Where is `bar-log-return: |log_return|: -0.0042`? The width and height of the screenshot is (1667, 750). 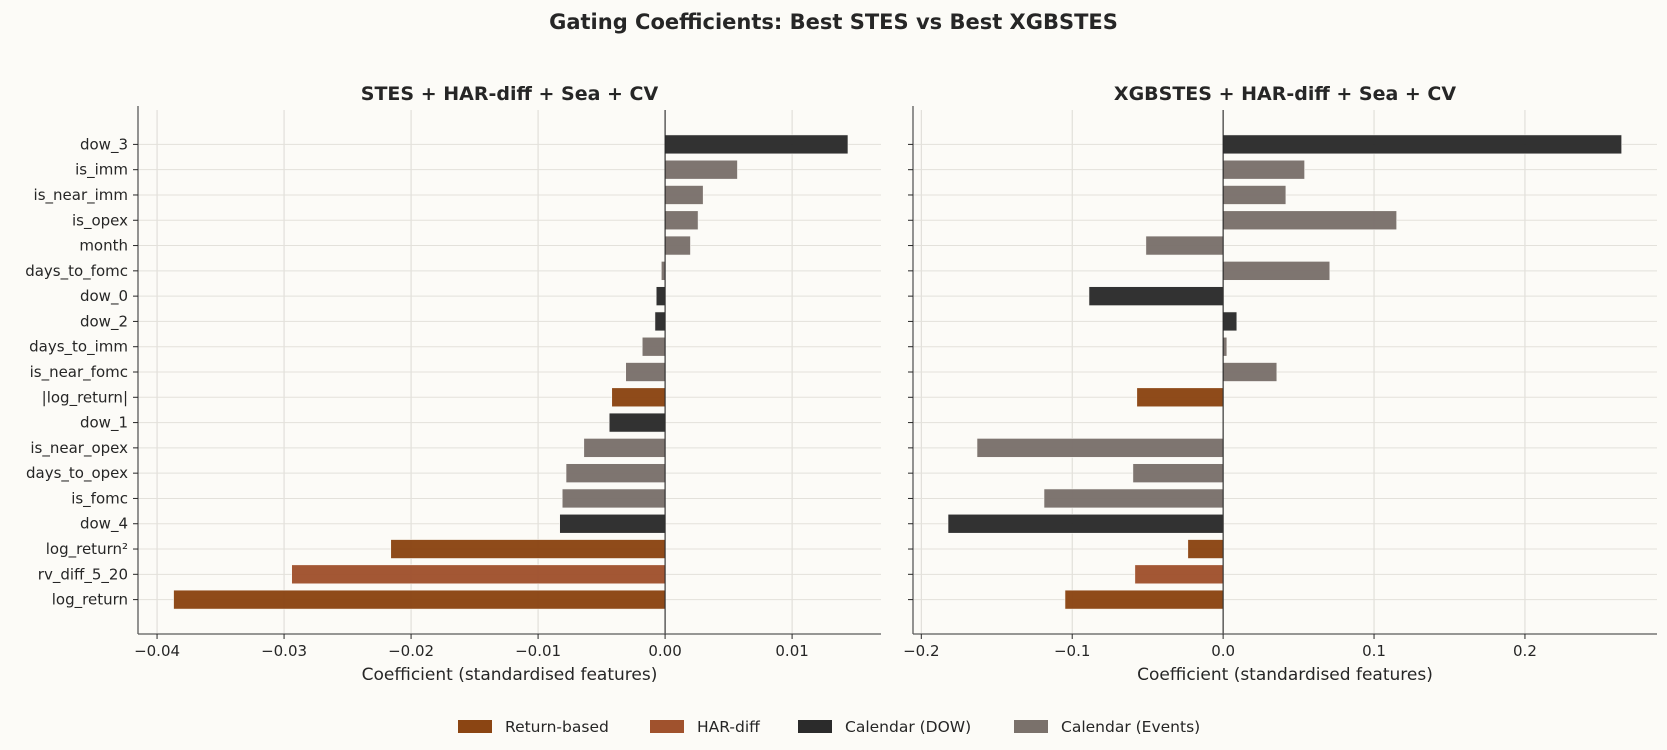
bar-log-return: |log_return|: -0.0042 is located at coordinates (638, 397).